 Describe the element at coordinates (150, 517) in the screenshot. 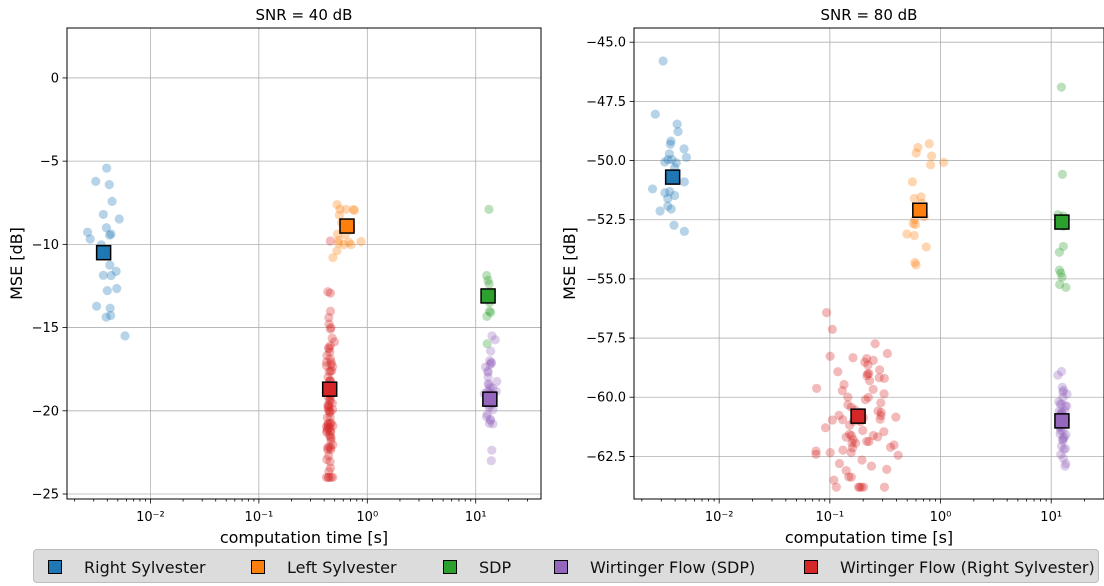

I see `x-tick-label: 10⁻²` at that location.